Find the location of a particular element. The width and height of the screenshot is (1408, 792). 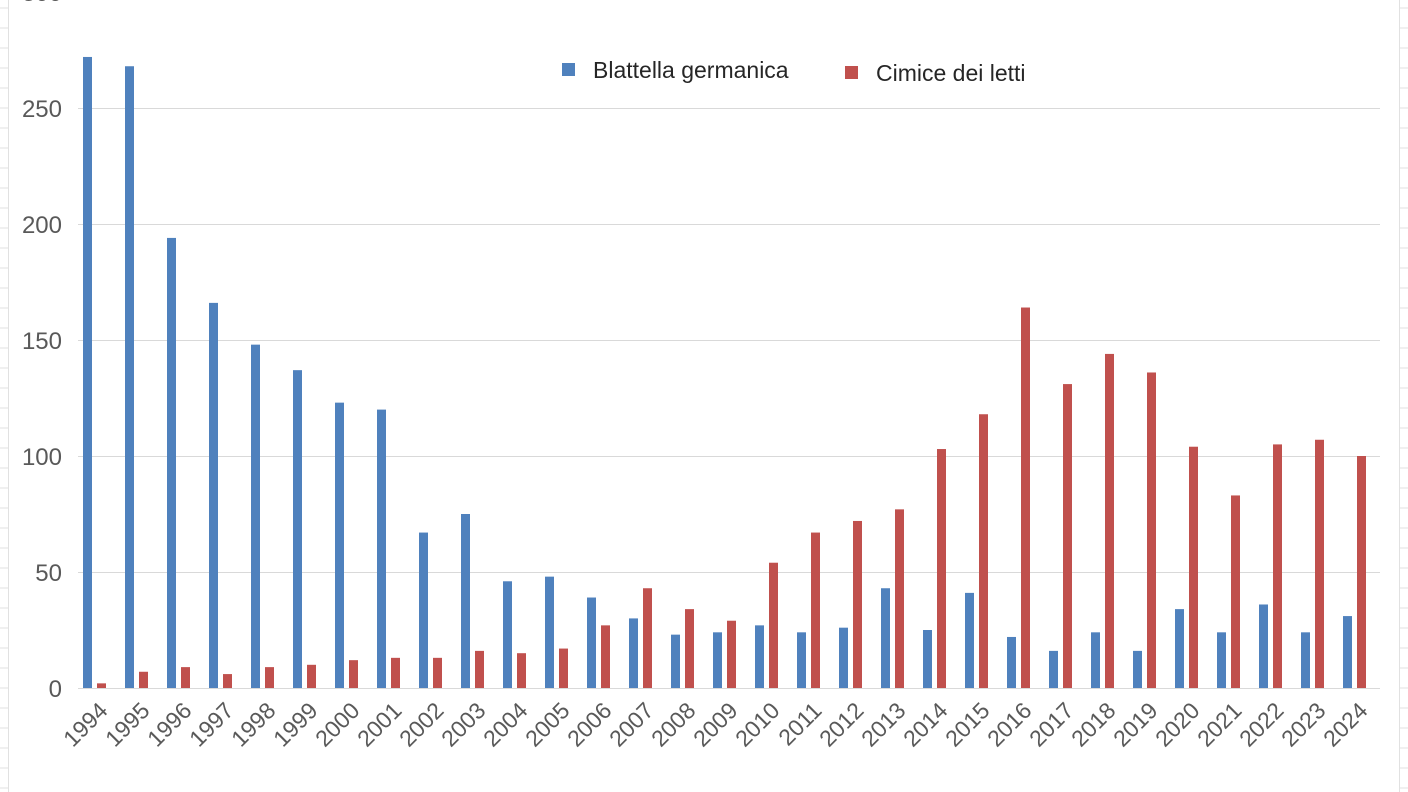

legend-item-blattella-germanica: Blattella germanica is located at coordinates (675, 70).